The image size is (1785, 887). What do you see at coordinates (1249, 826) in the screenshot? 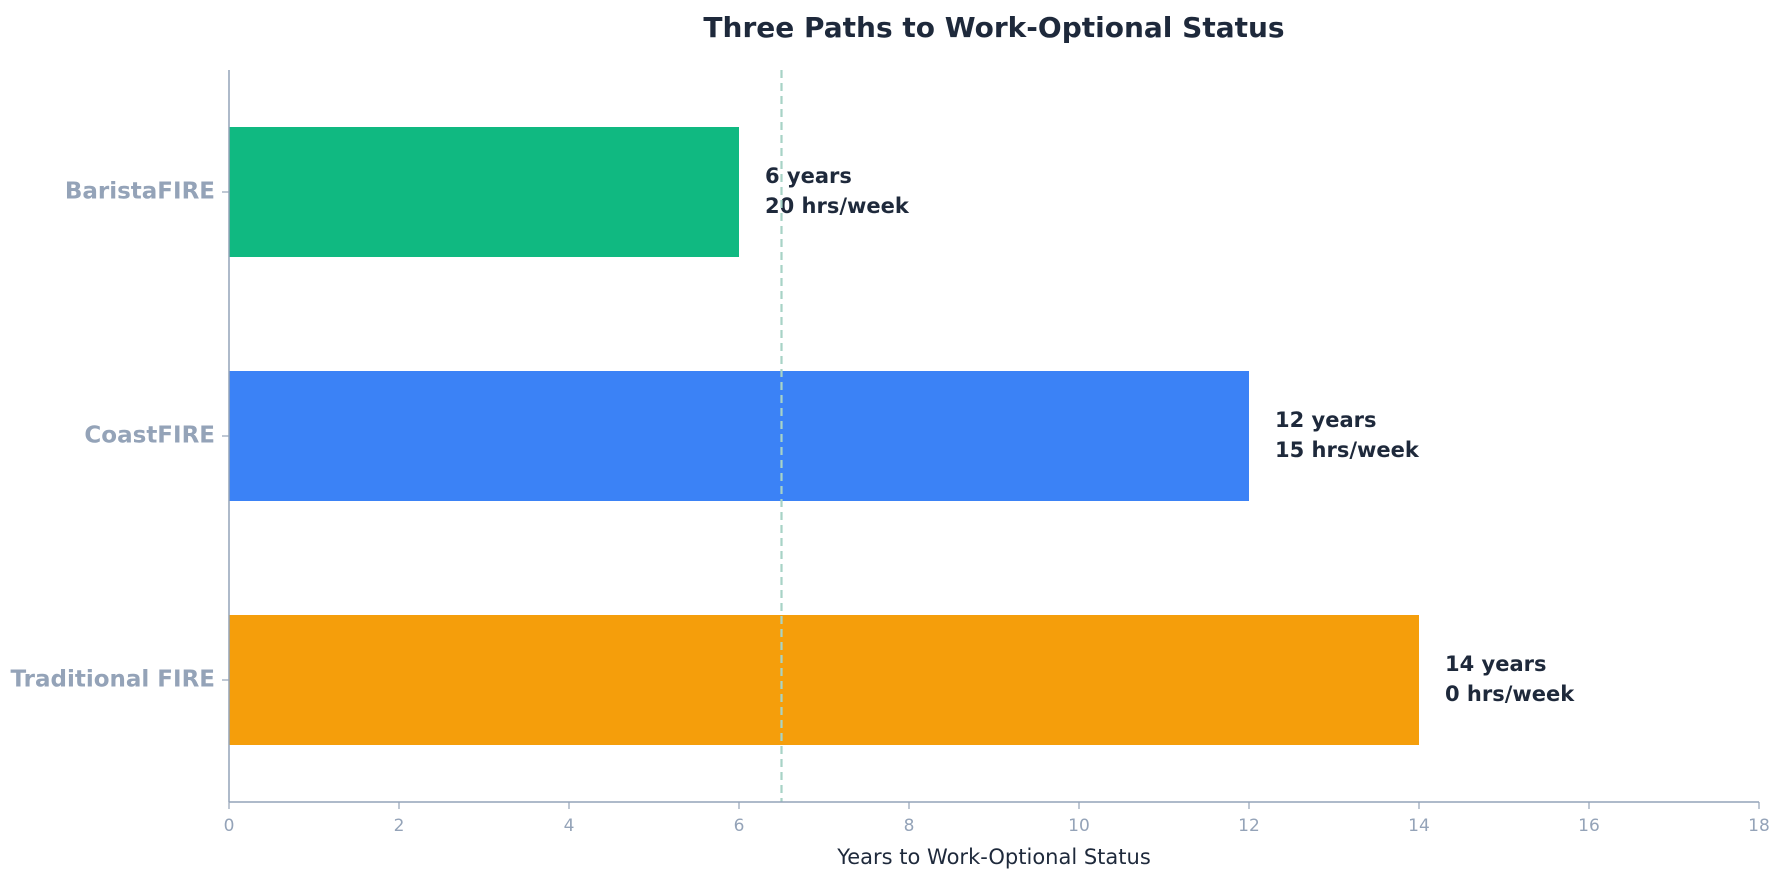
I see `x-tick-label: 12` at bounding box center [1249, 826].